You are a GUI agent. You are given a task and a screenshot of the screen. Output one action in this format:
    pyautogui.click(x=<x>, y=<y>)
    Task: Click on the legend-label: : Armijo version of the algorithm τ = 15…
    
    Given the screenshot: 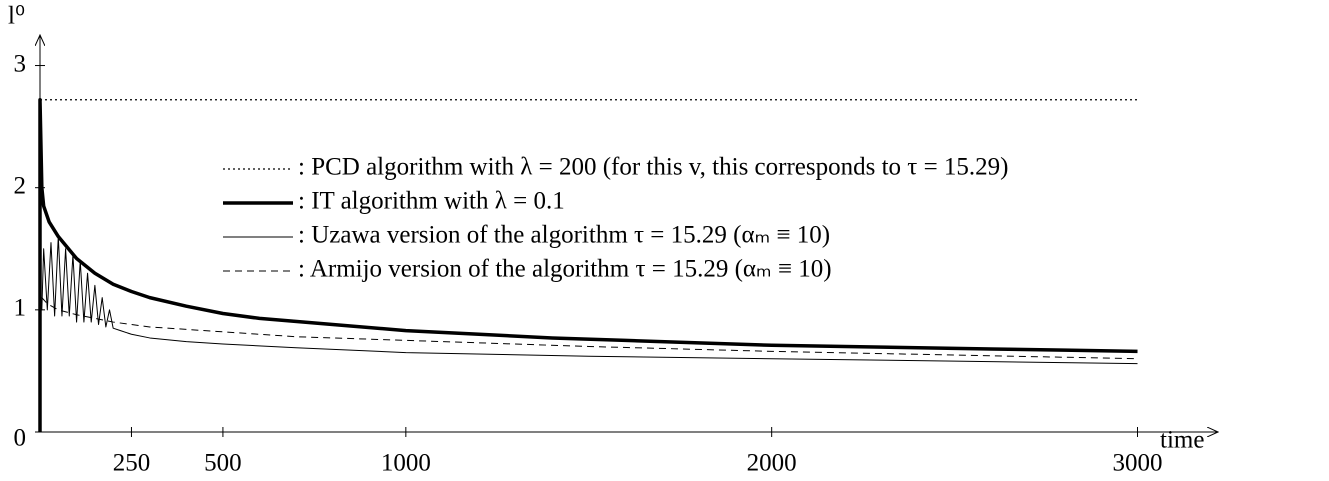 What is the action you would take?
    pyautogui.click(x=565, y=269)
    